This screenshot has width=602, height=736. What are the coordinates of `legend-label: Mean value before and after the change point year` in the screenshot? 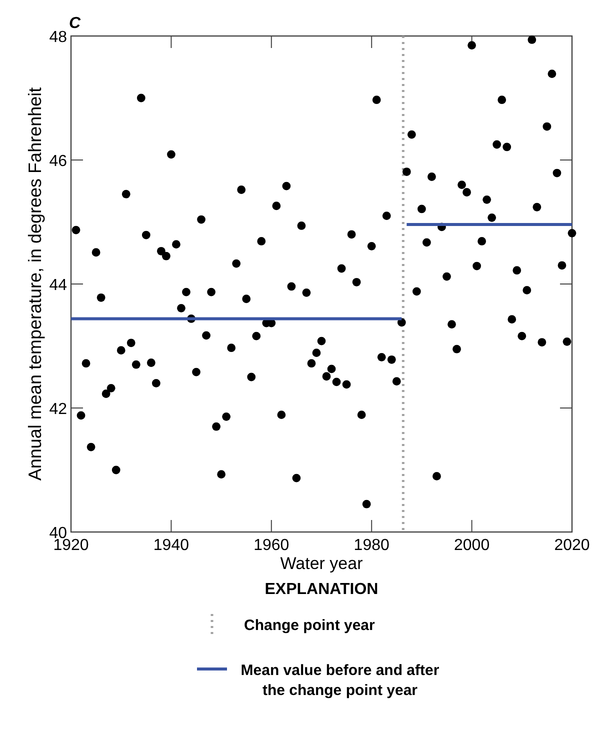 It's located at (340, 680).